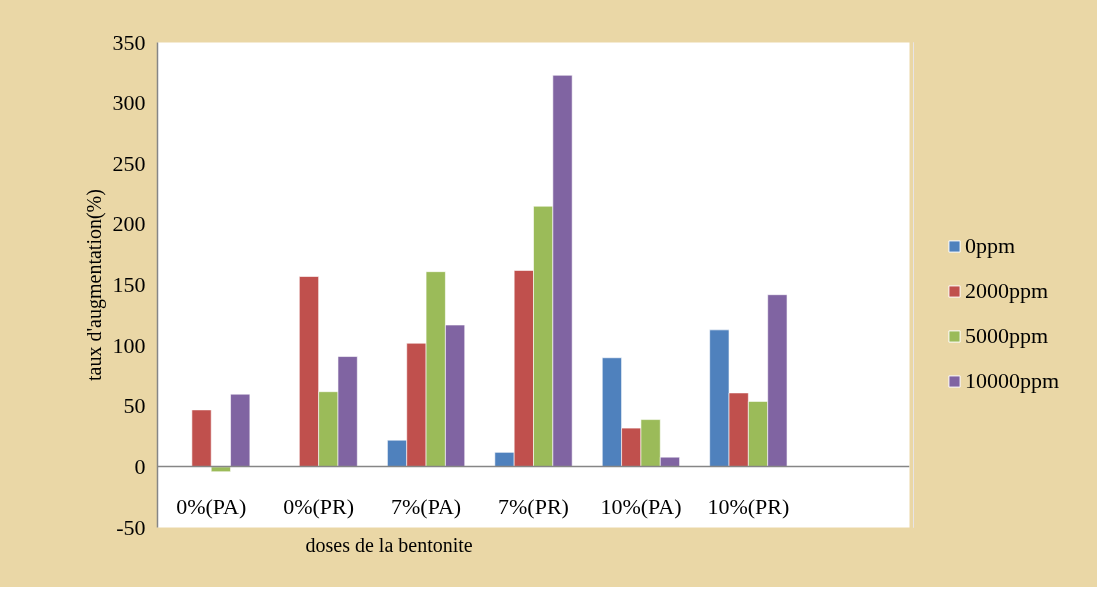  What do you see at coordinates (211, 506) in the screenshot?
I see `x-tick-label: 0%(PA)` at bounding box center [211, 506].